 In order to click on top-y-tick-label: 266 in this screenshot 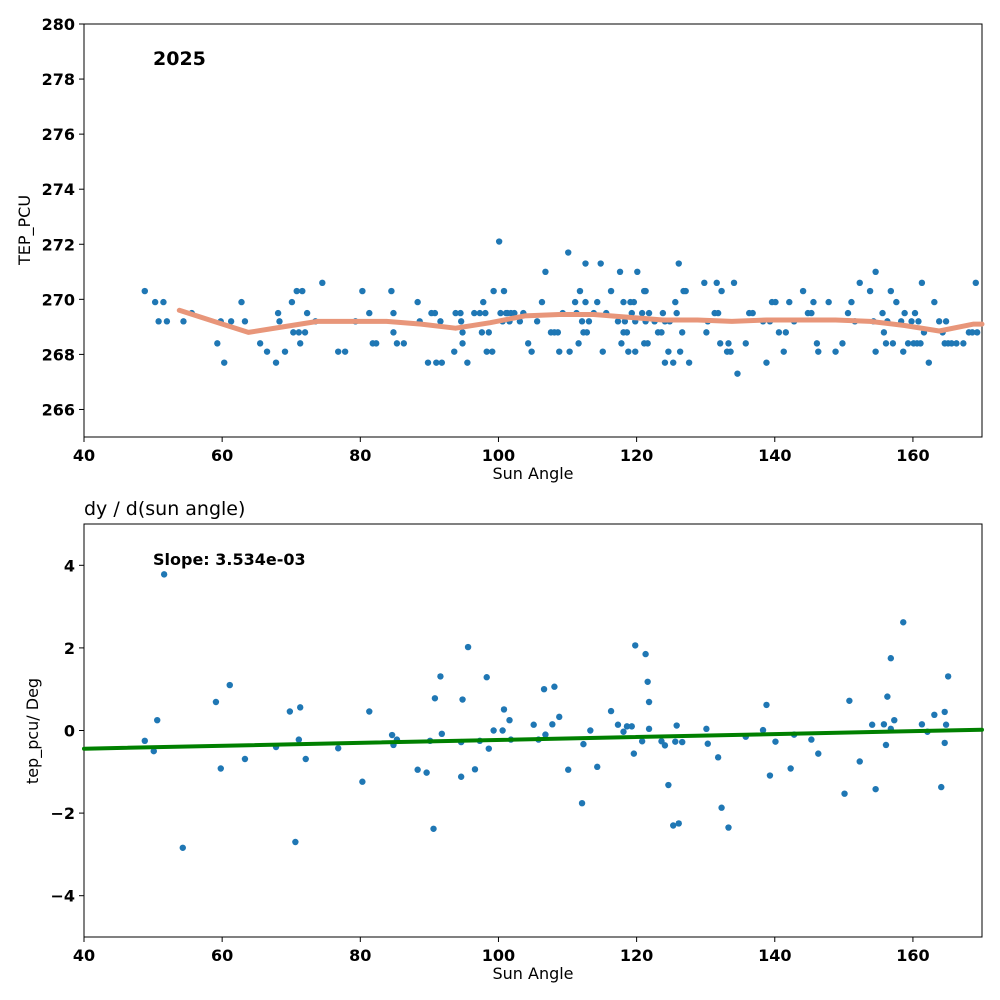, I will do `click(58, 409)`.